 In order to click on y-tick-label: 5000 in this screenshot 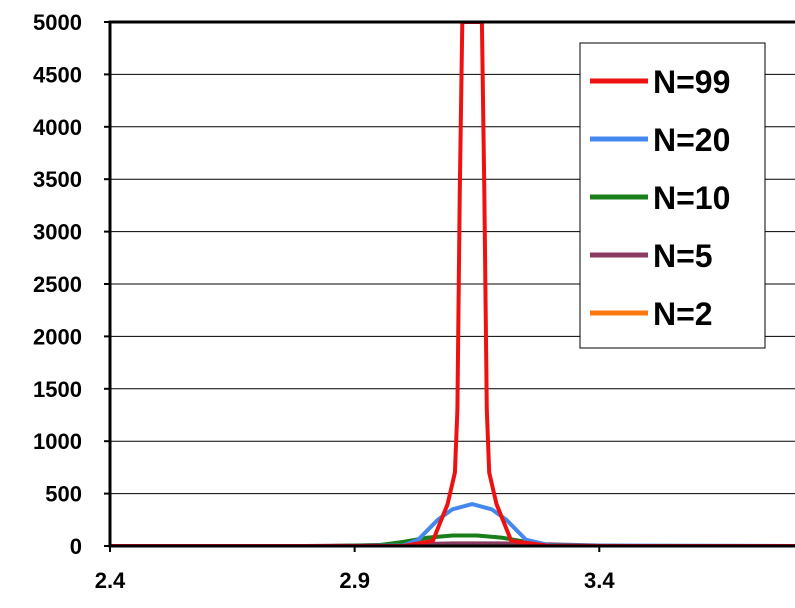, I will do `click(57, 22)`.